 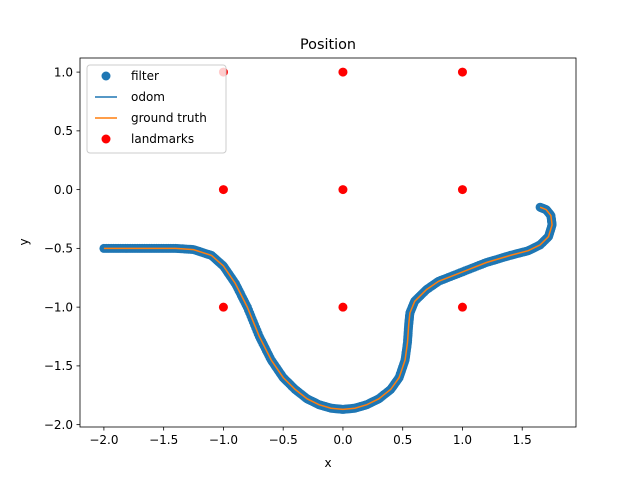 I want to click on y-axis-label: y, so click(x=24, y=241).